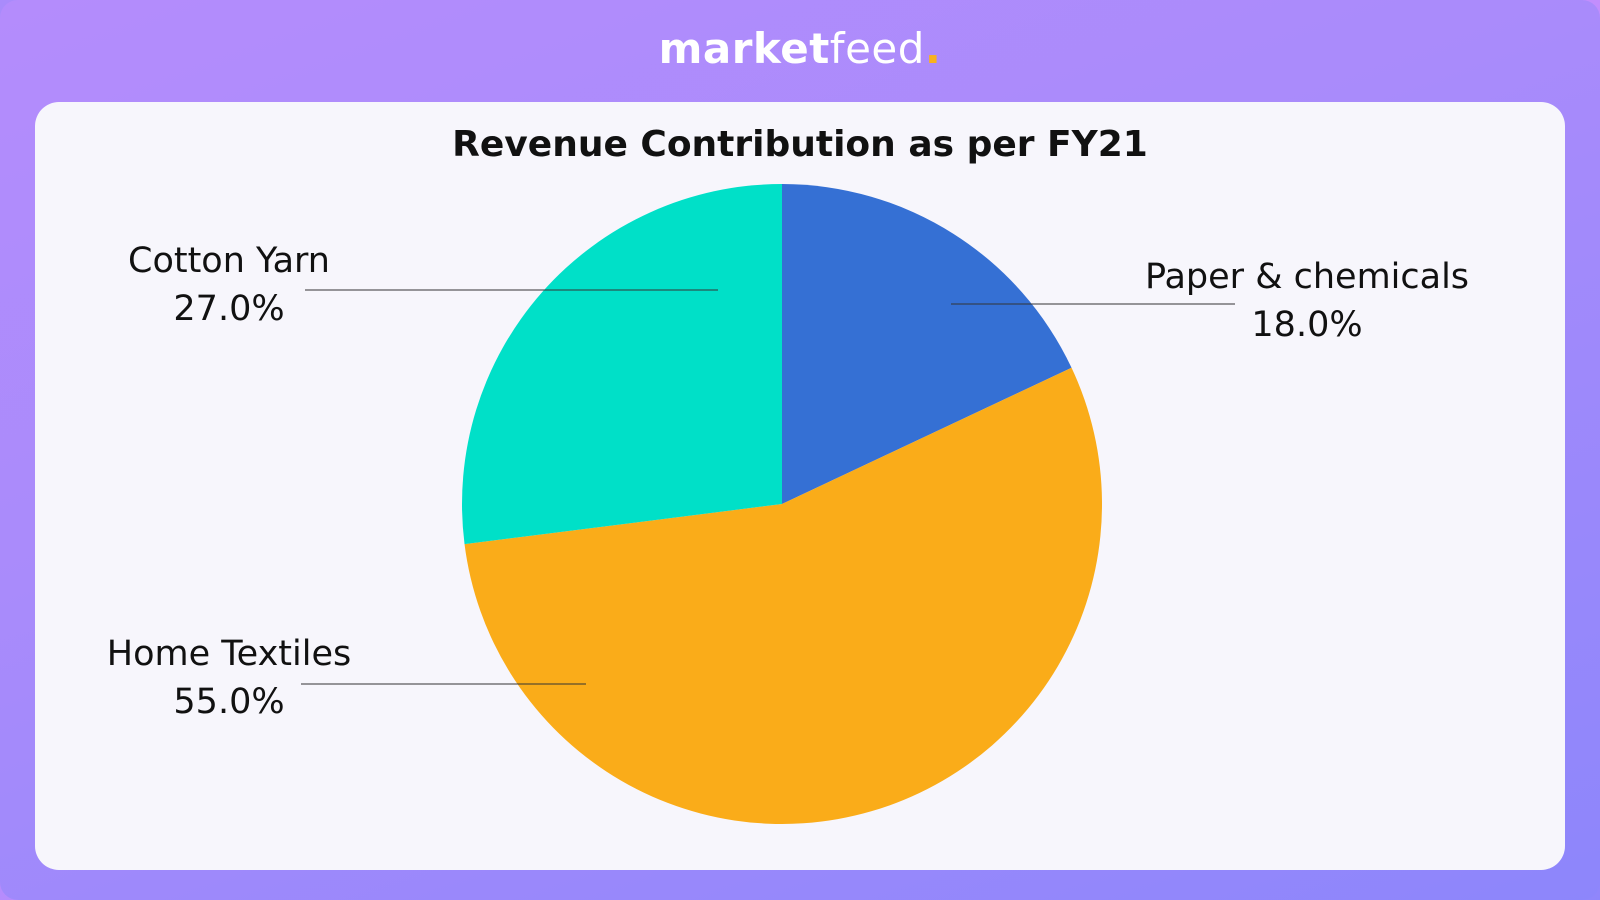 The image size is (1600, 900). Describe the element at coordinates (877, 48) in the screenshot. I see `brand-name-light: feed` at that location.